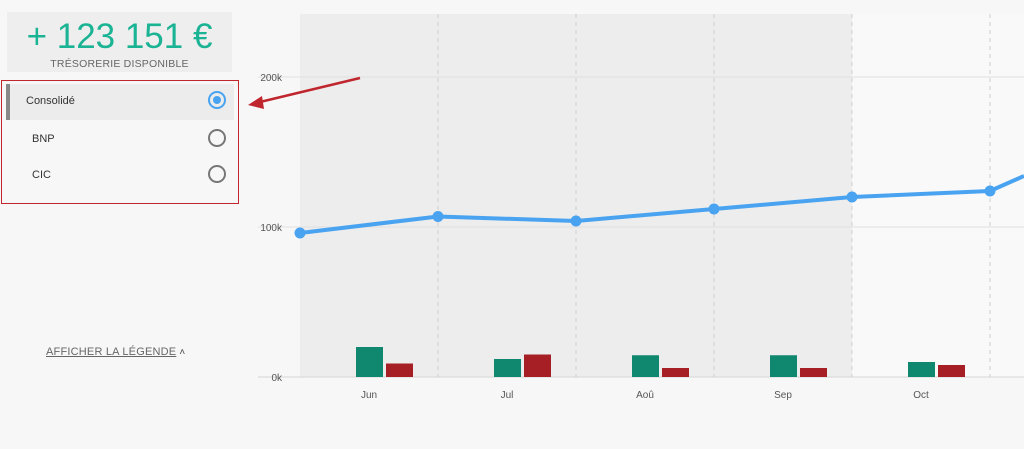 The image size is (1024, 449). Describe the element at coordinates (783, 395) in the screenshot. I see `x-tick-label: Sep` at that location.